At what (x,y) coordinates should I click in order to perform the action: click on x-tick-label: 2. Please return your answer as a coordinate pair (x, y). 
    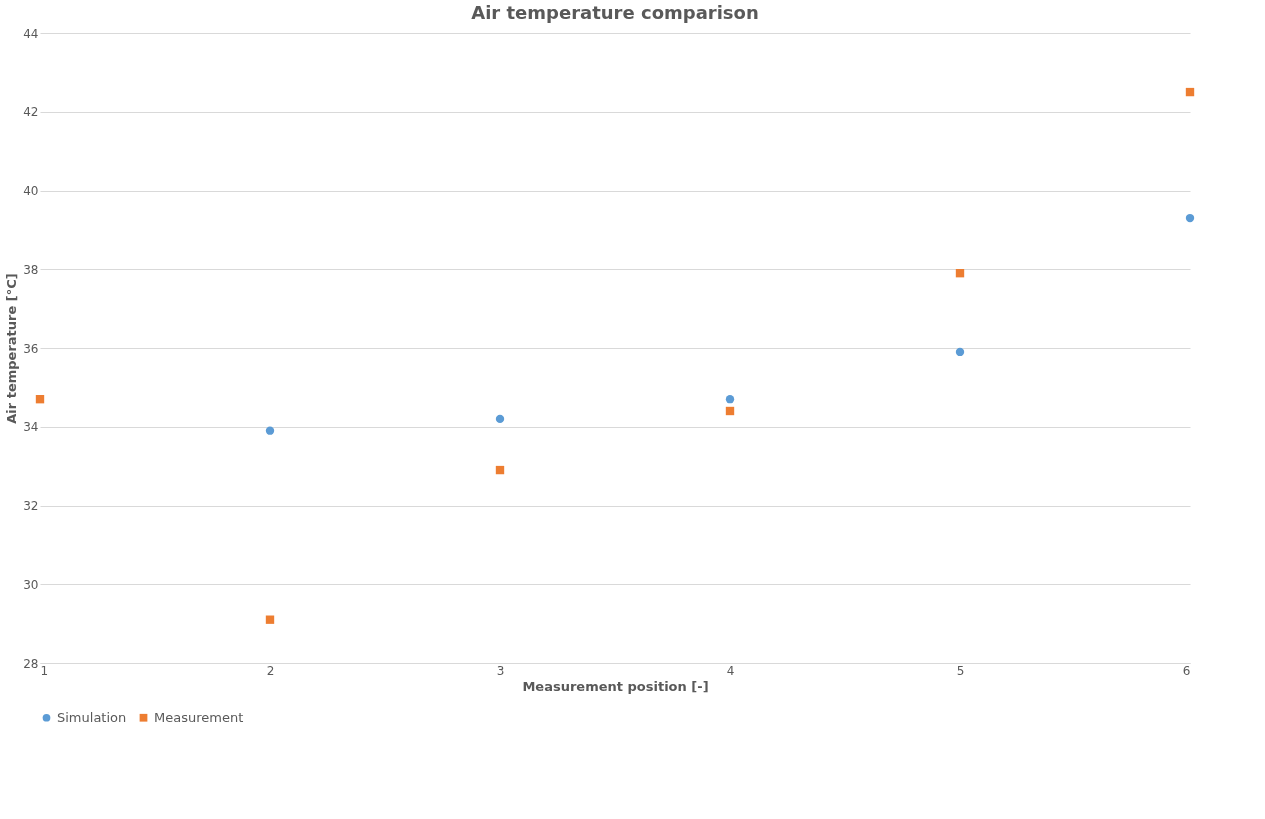
    Looking at the image, I should click on (270, 670).